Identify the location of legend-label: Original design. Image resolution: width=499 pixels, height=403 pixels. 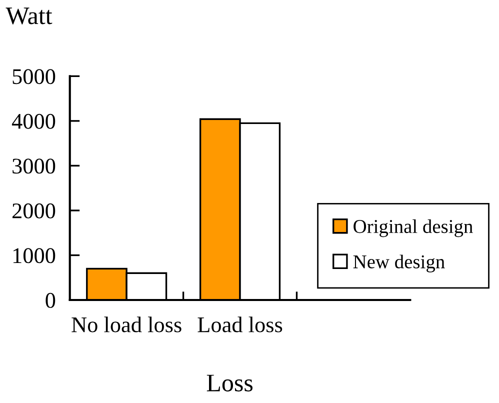
(413, 228).